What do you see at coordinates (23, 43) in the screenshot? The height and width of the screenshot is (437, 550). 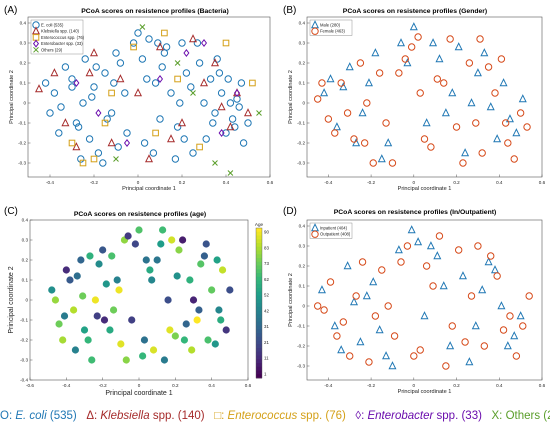 I see `panel-a-ytick-label: 0.3` at bounding box center [23, 43].